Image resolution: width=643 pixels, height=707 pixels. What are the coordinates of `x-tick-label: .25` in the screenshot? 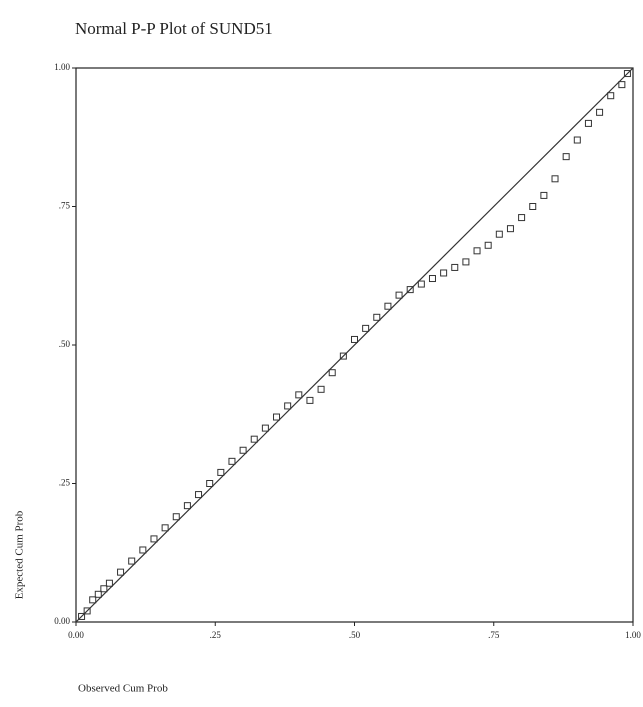 It's located at (216, 635).